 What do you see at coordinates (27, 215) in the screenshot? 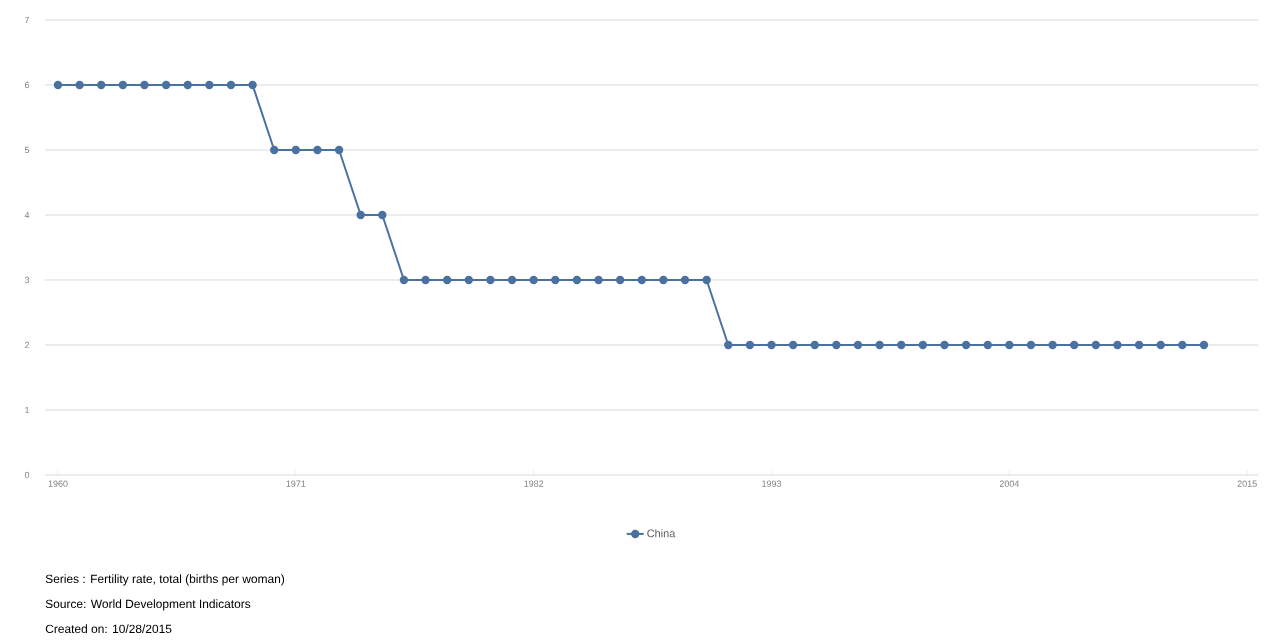
I see `y-tick-label: 4` at bounding box center [27, 215].